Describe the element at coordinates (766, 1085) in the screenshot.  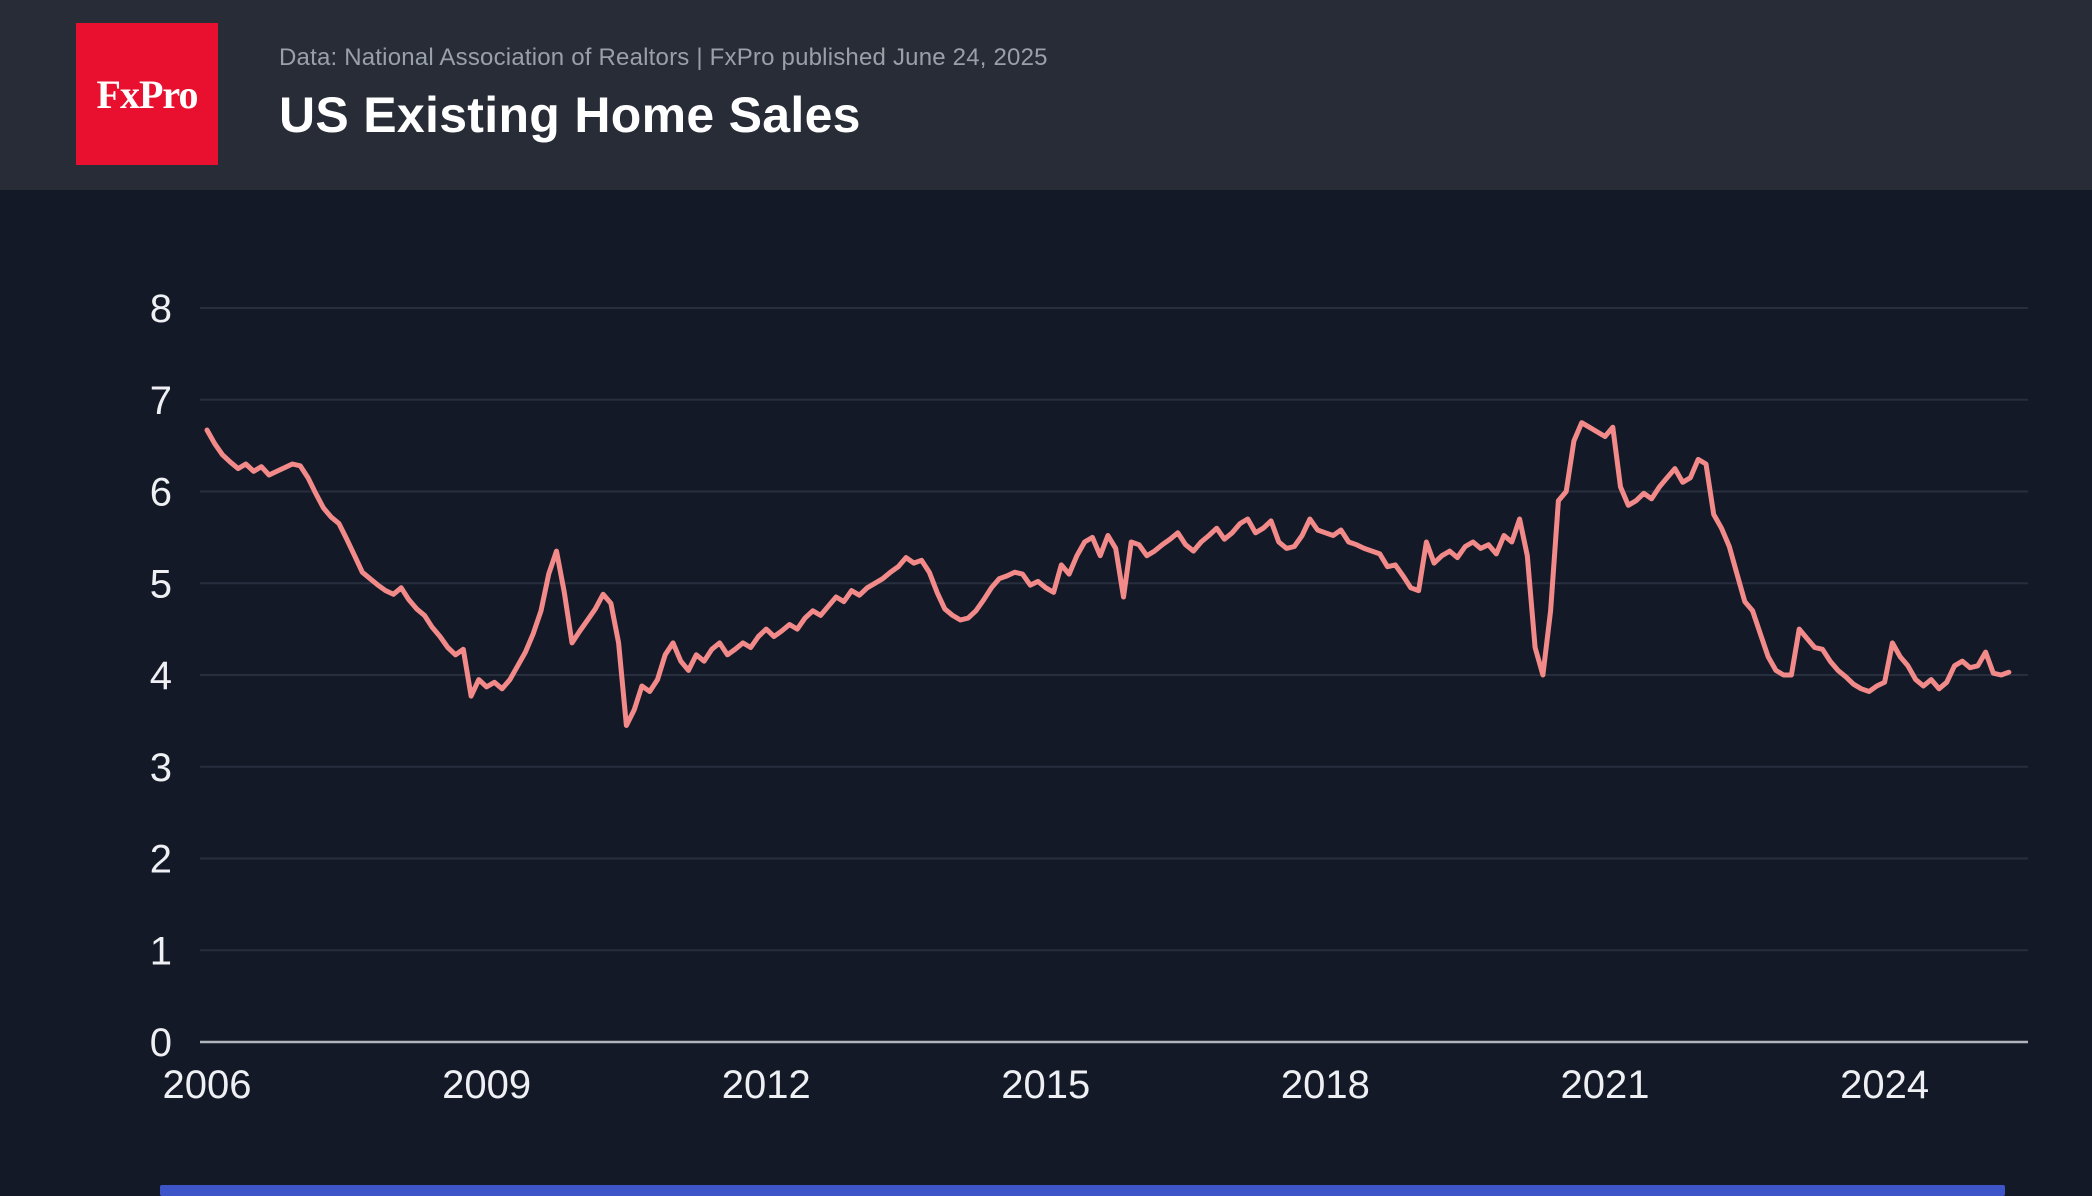
I see `x-axis-label: 2012` at that location.